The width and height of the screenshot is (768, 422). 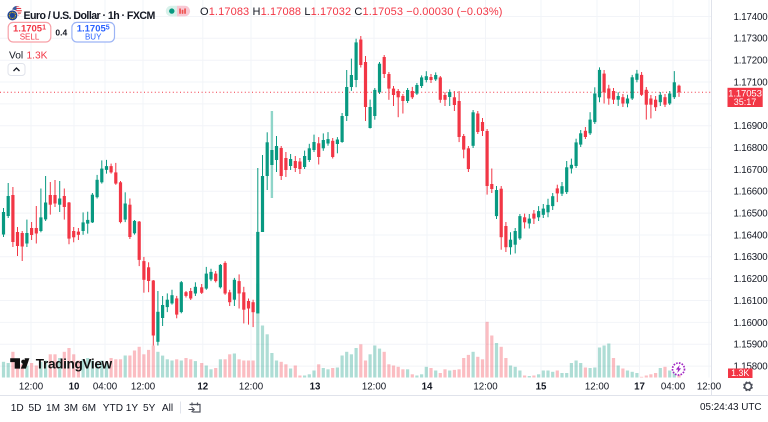 I want to click on svg-text: 0.4, so click(x=61, y=32).